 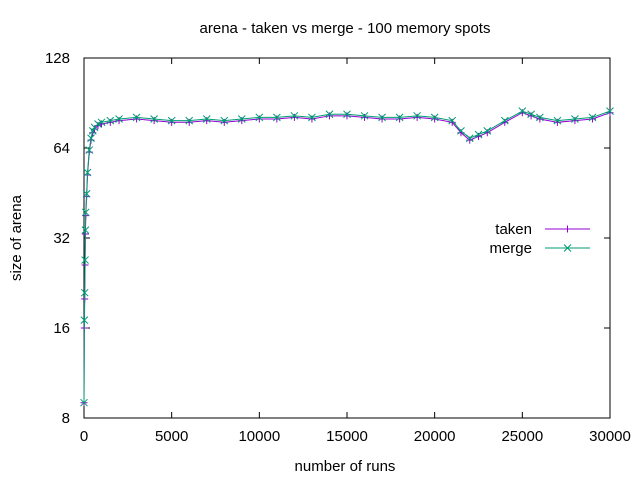 I want to click on y-tick-label: 8, so click(x=66, y=418).